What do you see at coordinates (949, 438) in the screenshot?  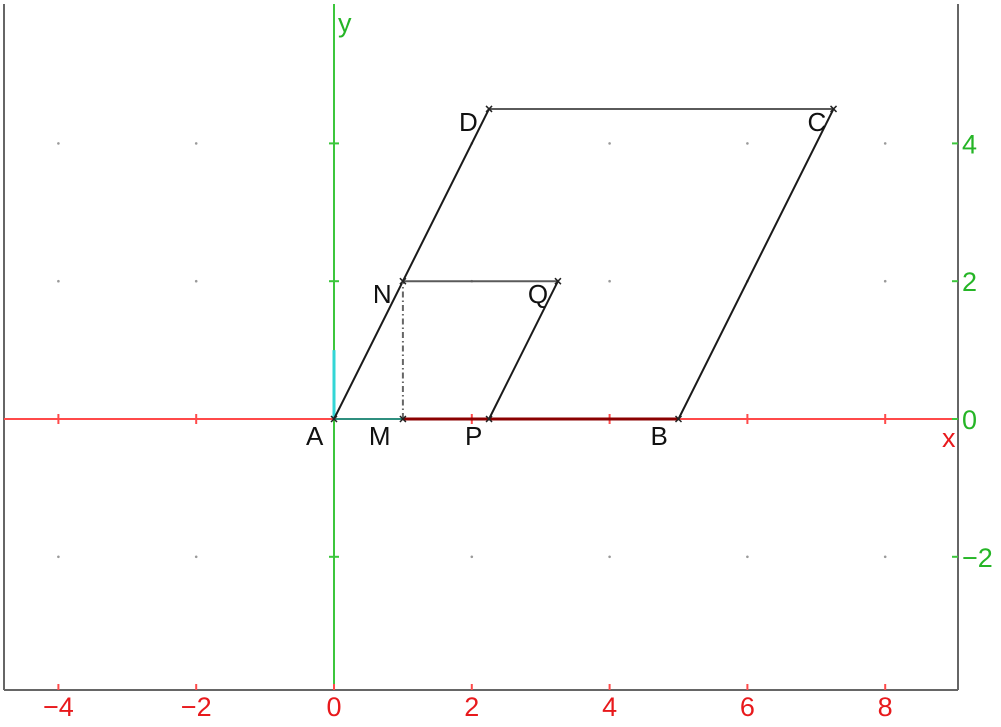 I see `x-axis-label: x` at bounding box center [949, 438].